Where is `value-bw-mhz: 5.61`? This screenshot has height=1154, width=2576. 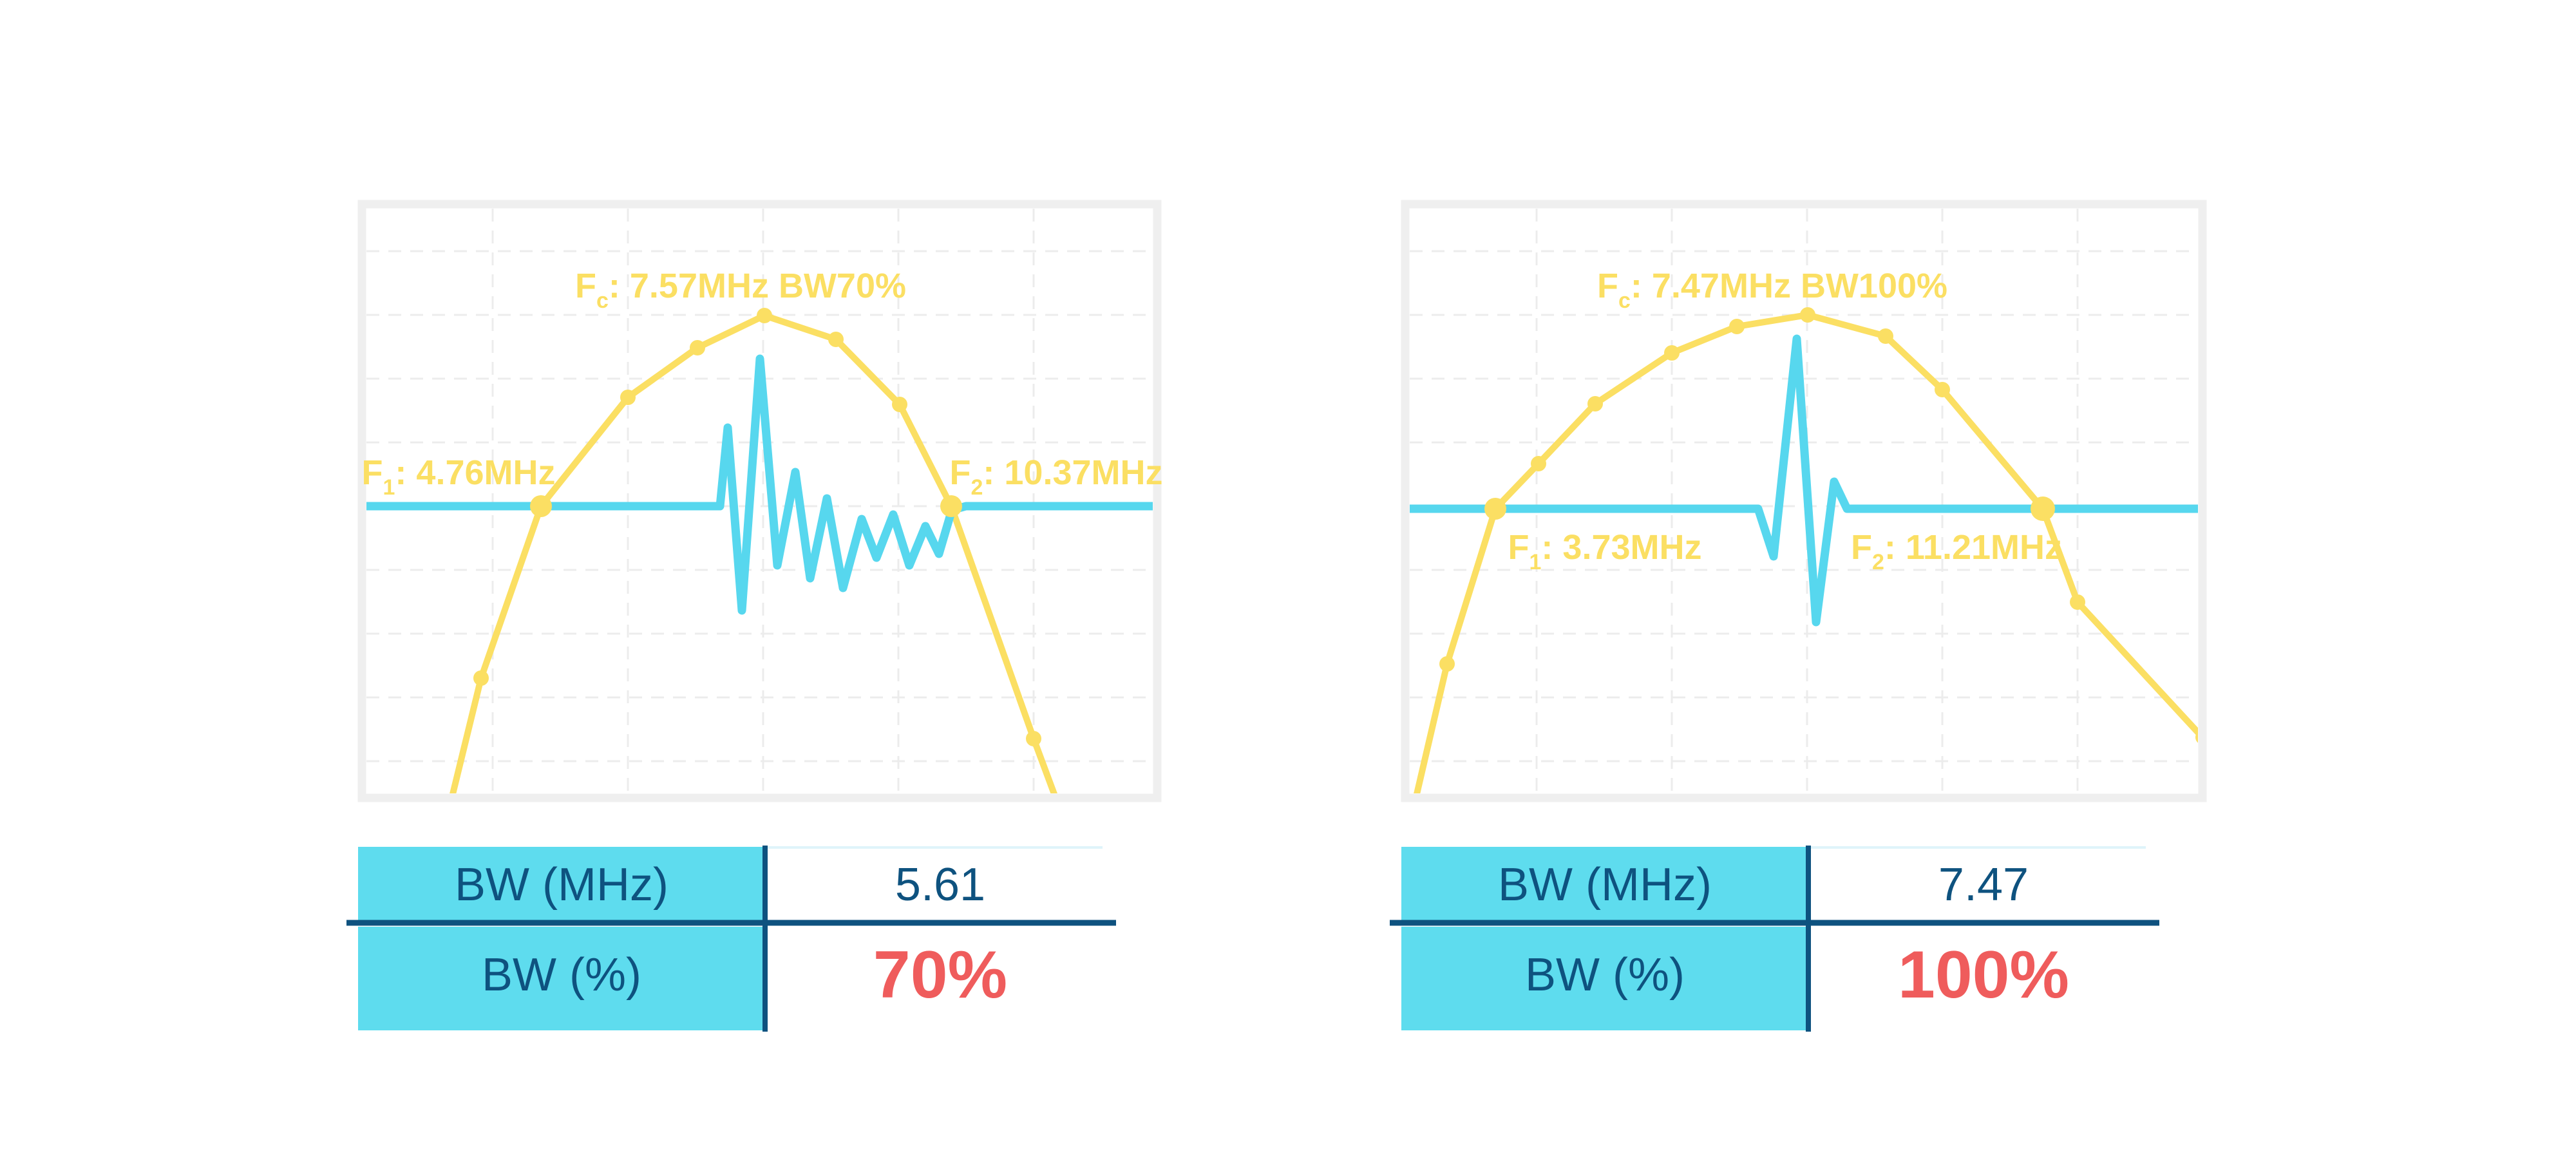 value-bw-mhz: 5.61 is located at coordinates (940, 885).